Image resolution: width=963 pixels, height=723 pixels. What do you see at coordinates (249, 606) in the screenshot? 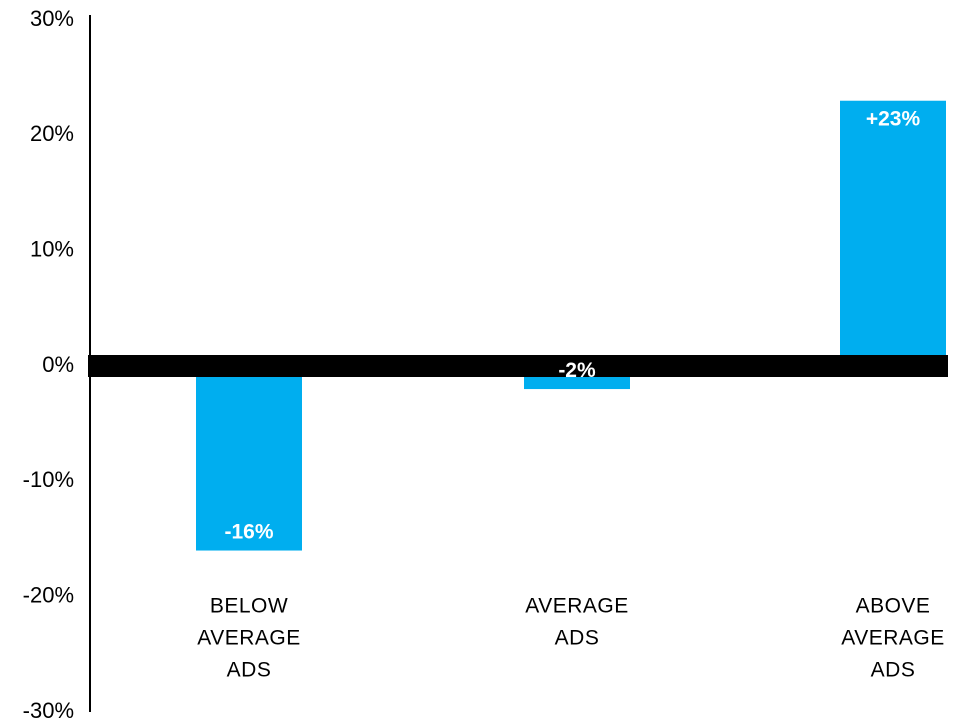
I see `category-label: BELOW` at bounding box center [249, 606].